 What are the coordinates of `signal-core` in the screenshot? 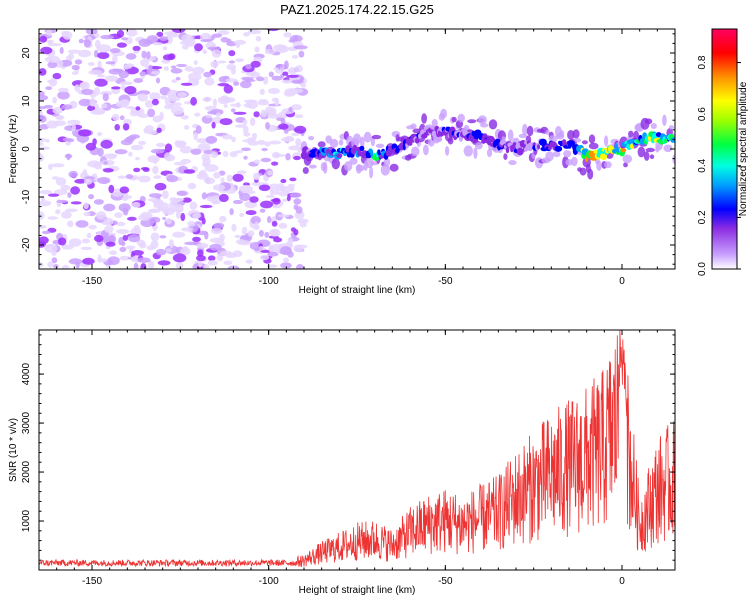 It's located at (410, 143).